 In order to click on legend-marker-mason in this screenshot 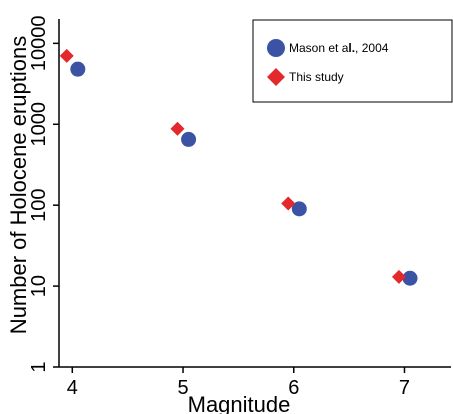, I will do `click(276, 48)`.